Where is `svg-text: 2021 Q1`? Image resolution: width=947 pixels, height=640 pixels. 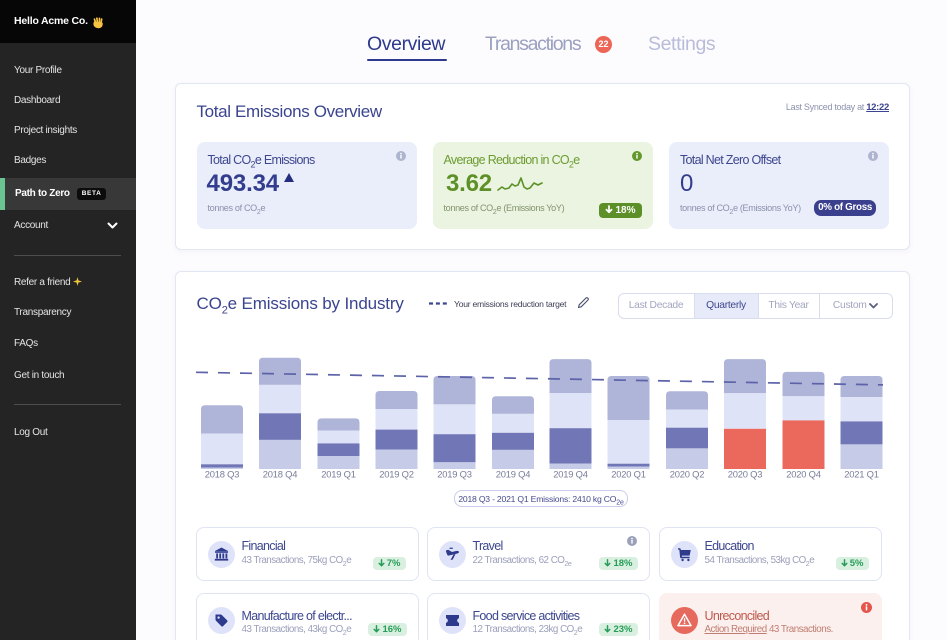
svg-text: 2021 Q1 is located at coordinates (861, 474).